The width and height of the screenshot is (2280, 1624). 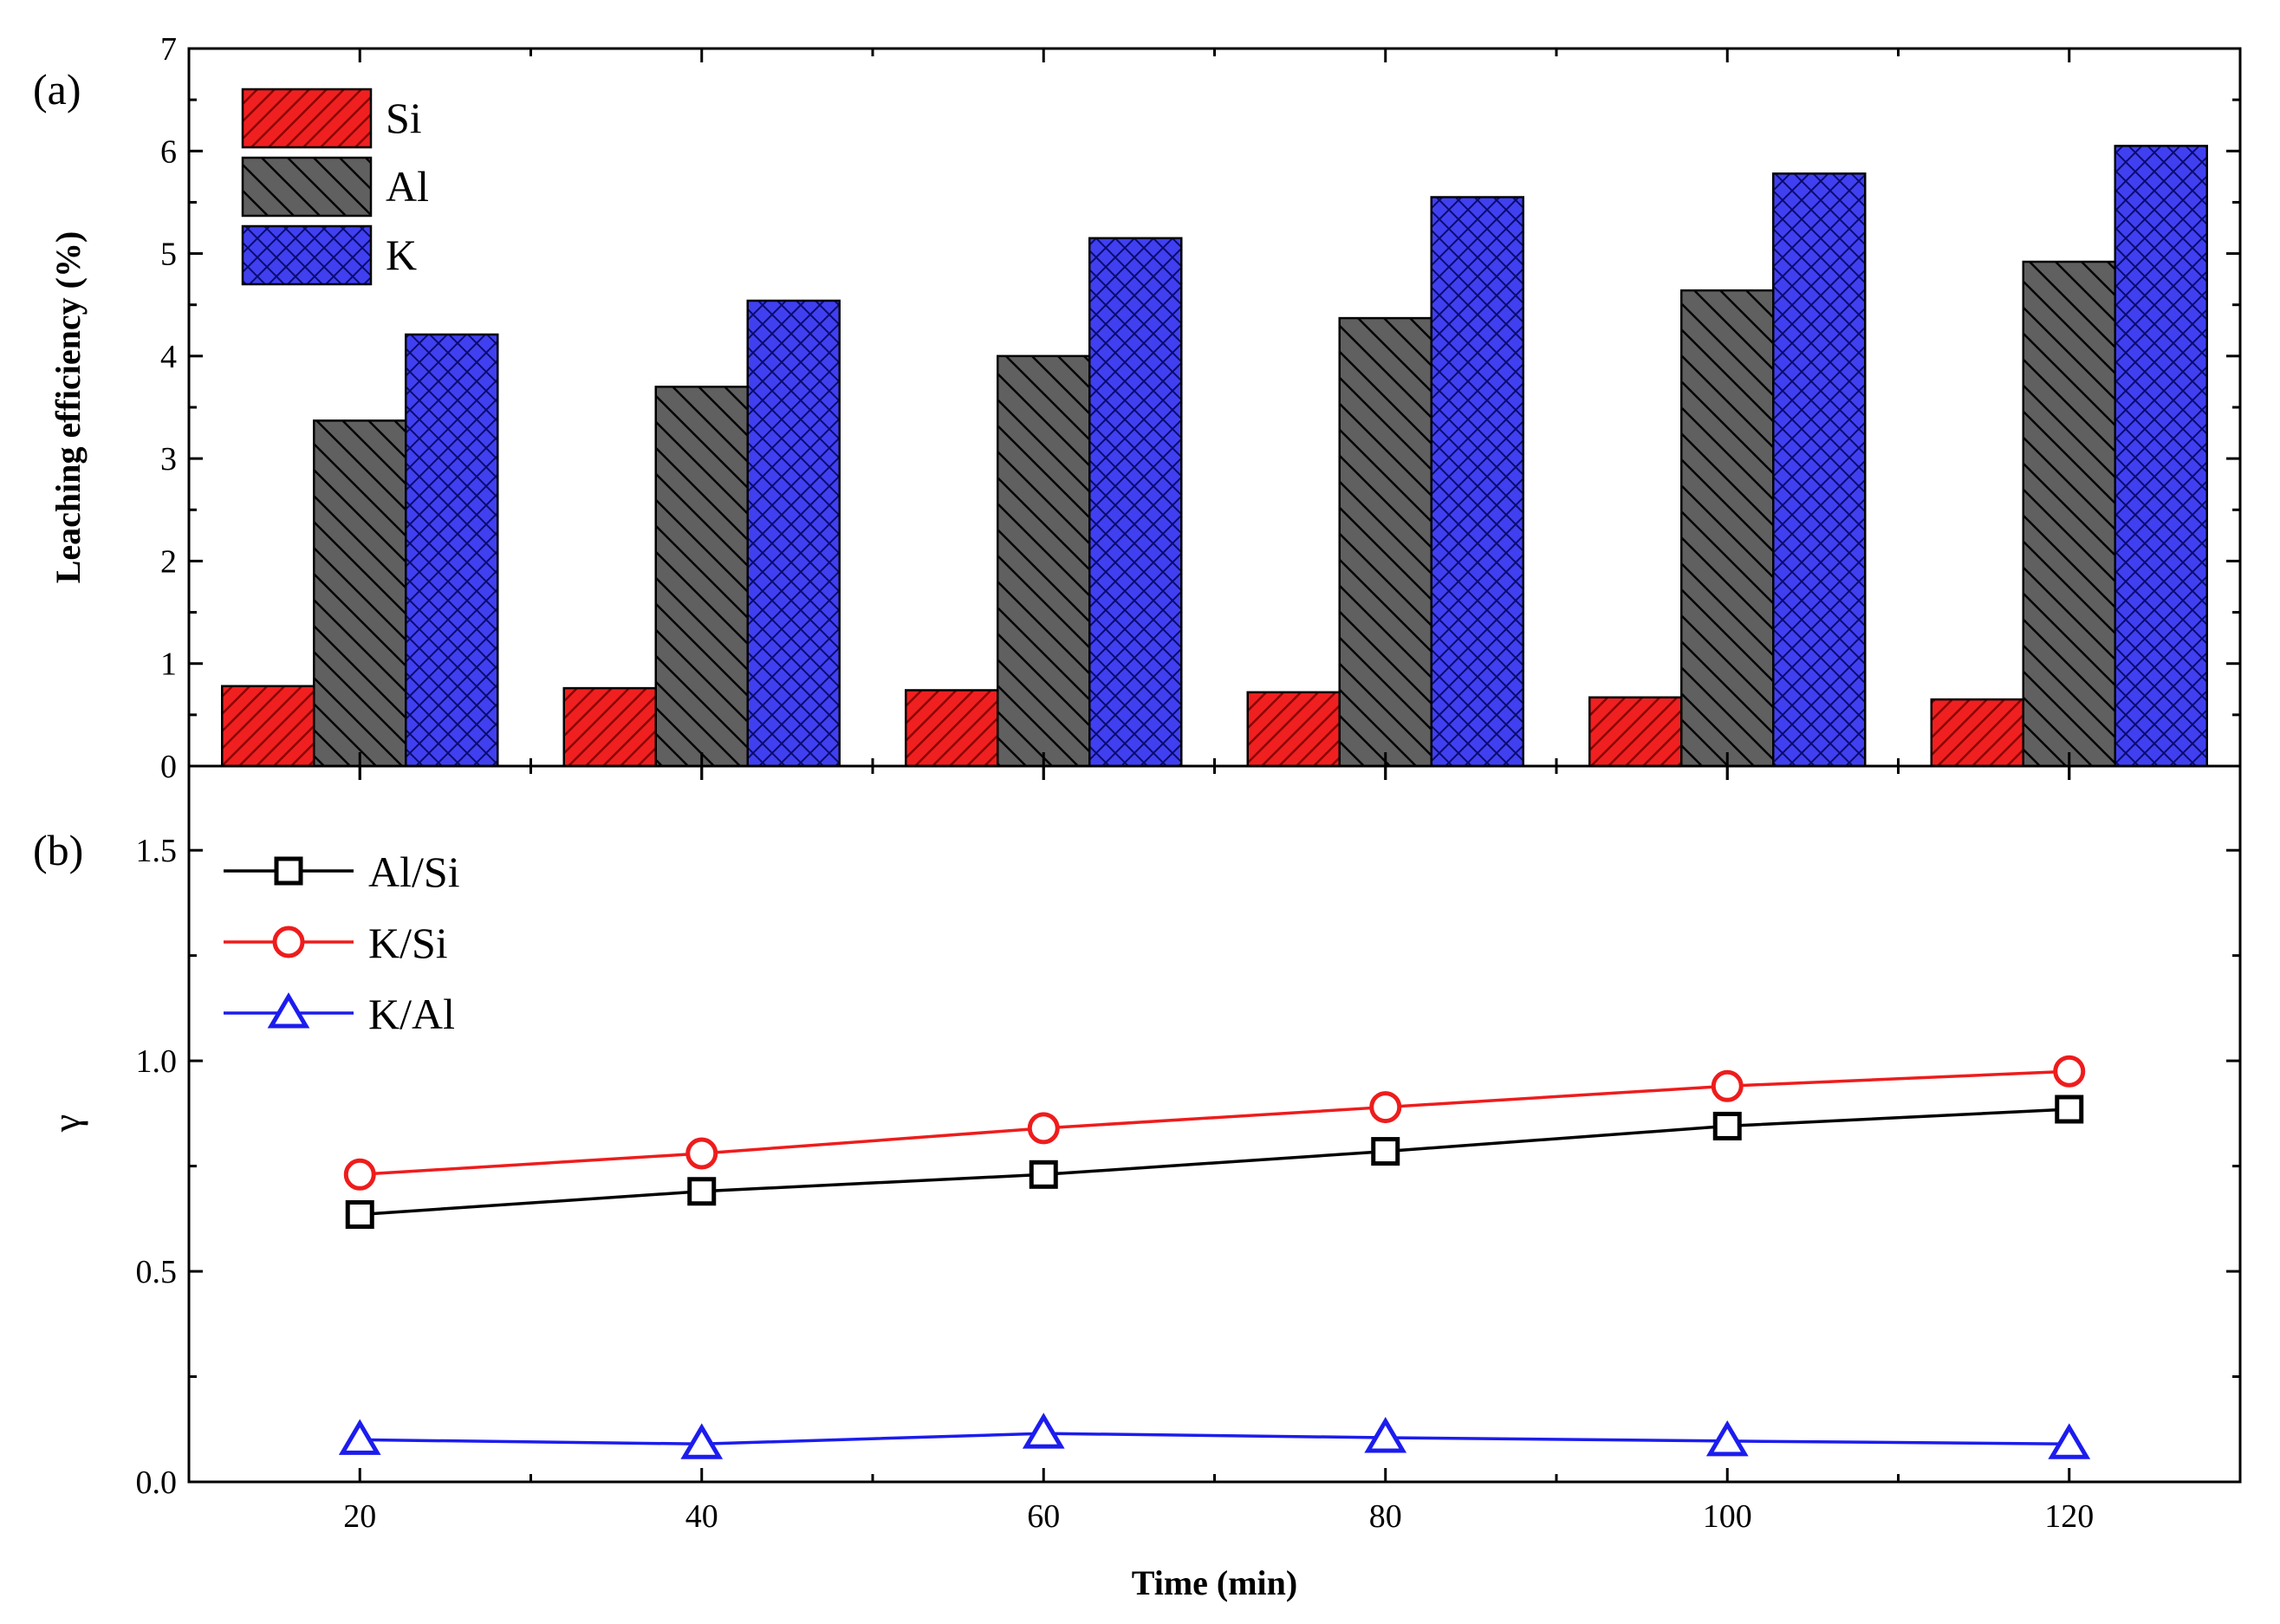 I want to click on panel-b-y-tick-label: 0.5, so click(x=157, y=1272).